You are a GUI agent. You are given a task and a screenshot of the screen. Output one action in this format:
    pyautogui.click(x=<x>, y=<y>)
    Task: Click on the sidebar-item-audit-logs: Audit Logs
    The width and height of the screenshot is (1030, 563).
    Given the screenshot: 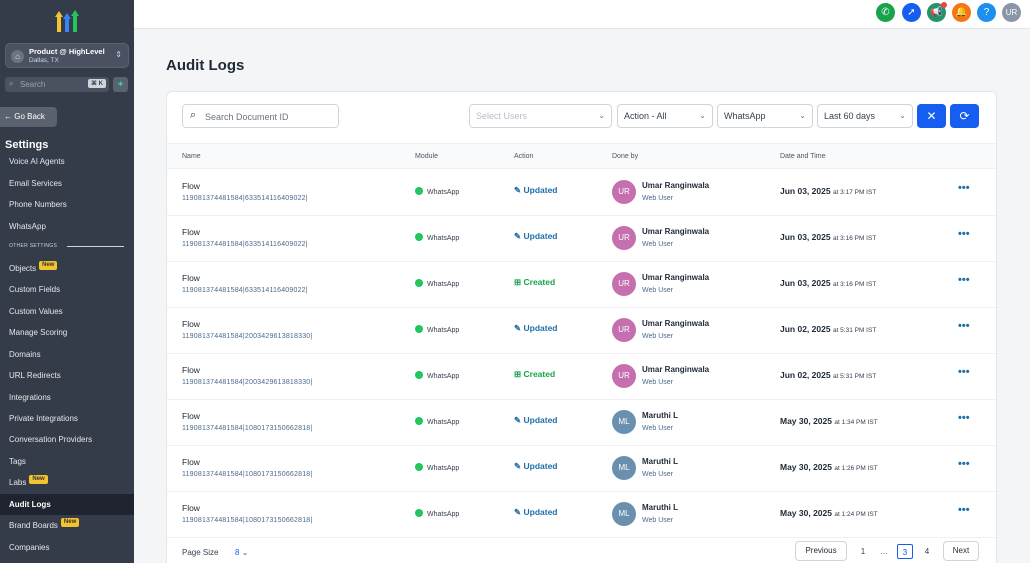 What is the action you would take?
    pyautogui.click(x=67, y=504)
    